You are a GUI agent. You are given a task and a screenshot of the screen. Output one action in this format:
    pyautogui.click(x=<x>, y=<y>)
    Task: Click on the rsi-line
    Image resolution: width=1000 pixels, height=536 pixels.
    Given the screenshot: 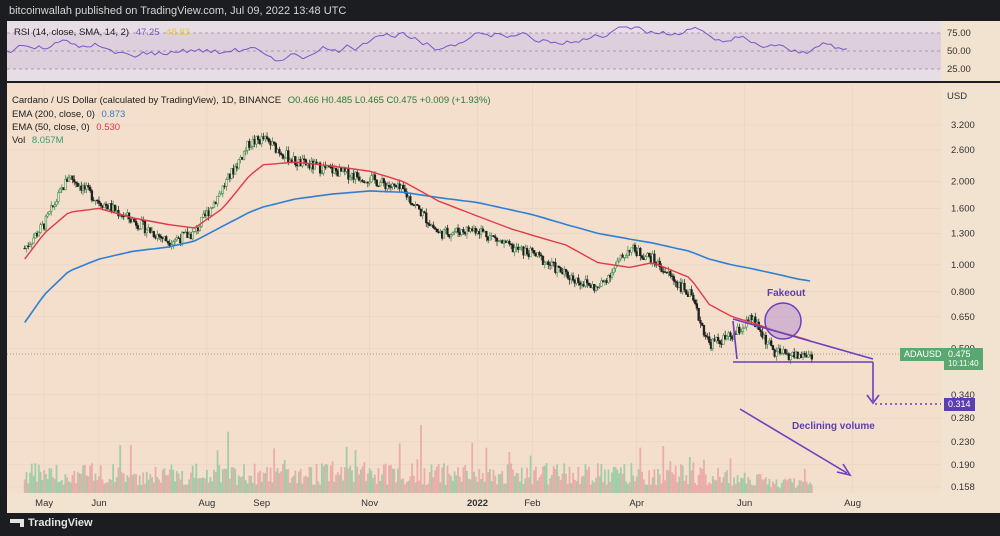 What is the action you would take?
    pyautogui.click(x=427, y=44)
    